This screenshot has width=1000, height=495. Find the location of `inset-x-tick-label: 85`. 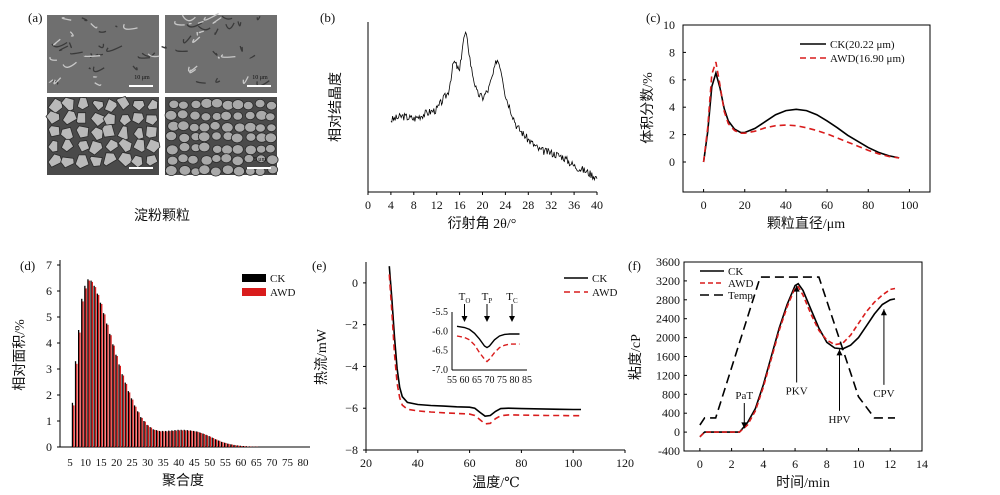

inset-x-tick-label: 85 is located at coordinates (527, 380).